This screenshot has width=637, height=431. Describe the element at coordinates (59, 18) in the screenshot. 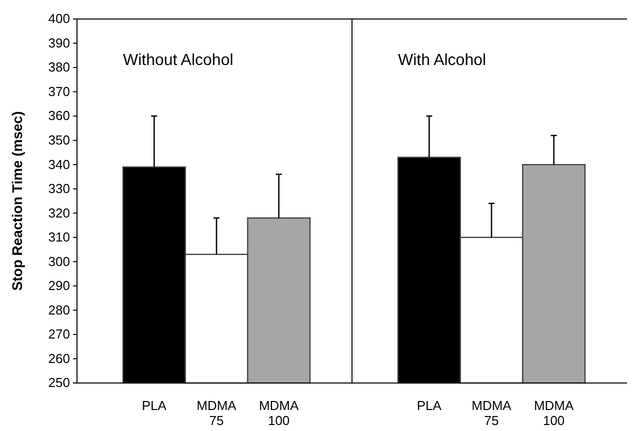

I see `y-tick-label: 400` at that location.